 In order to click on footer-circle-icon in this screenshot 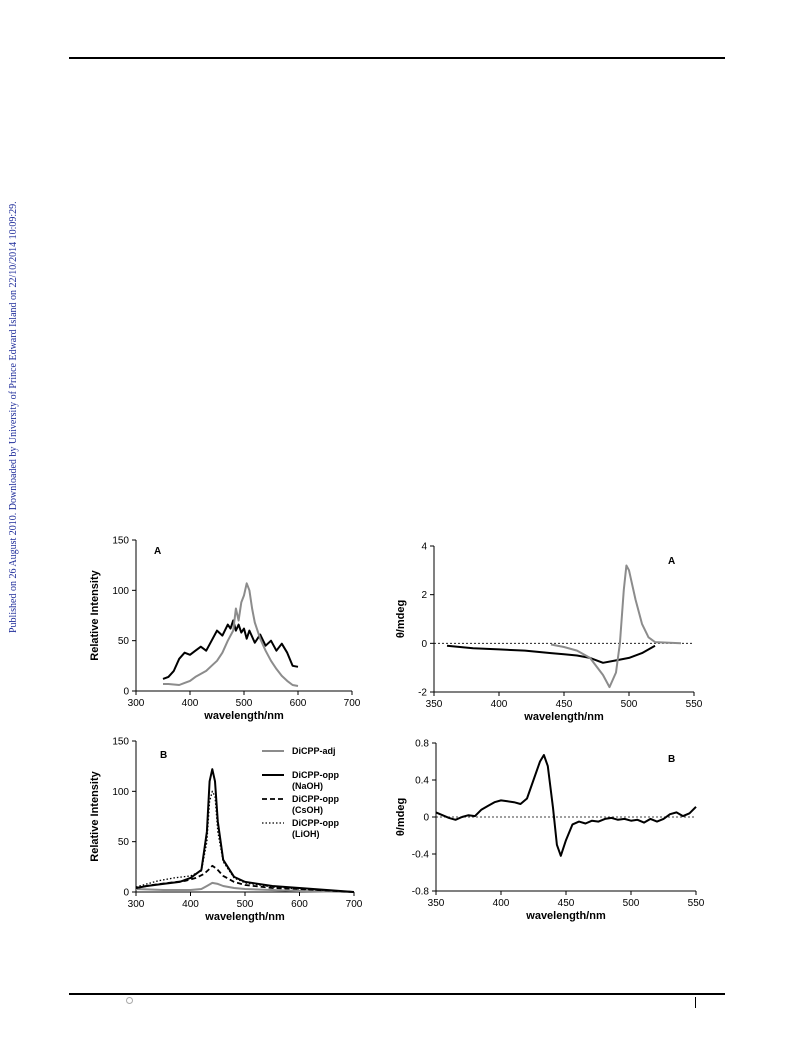, I will do `click(129, 1000)`.